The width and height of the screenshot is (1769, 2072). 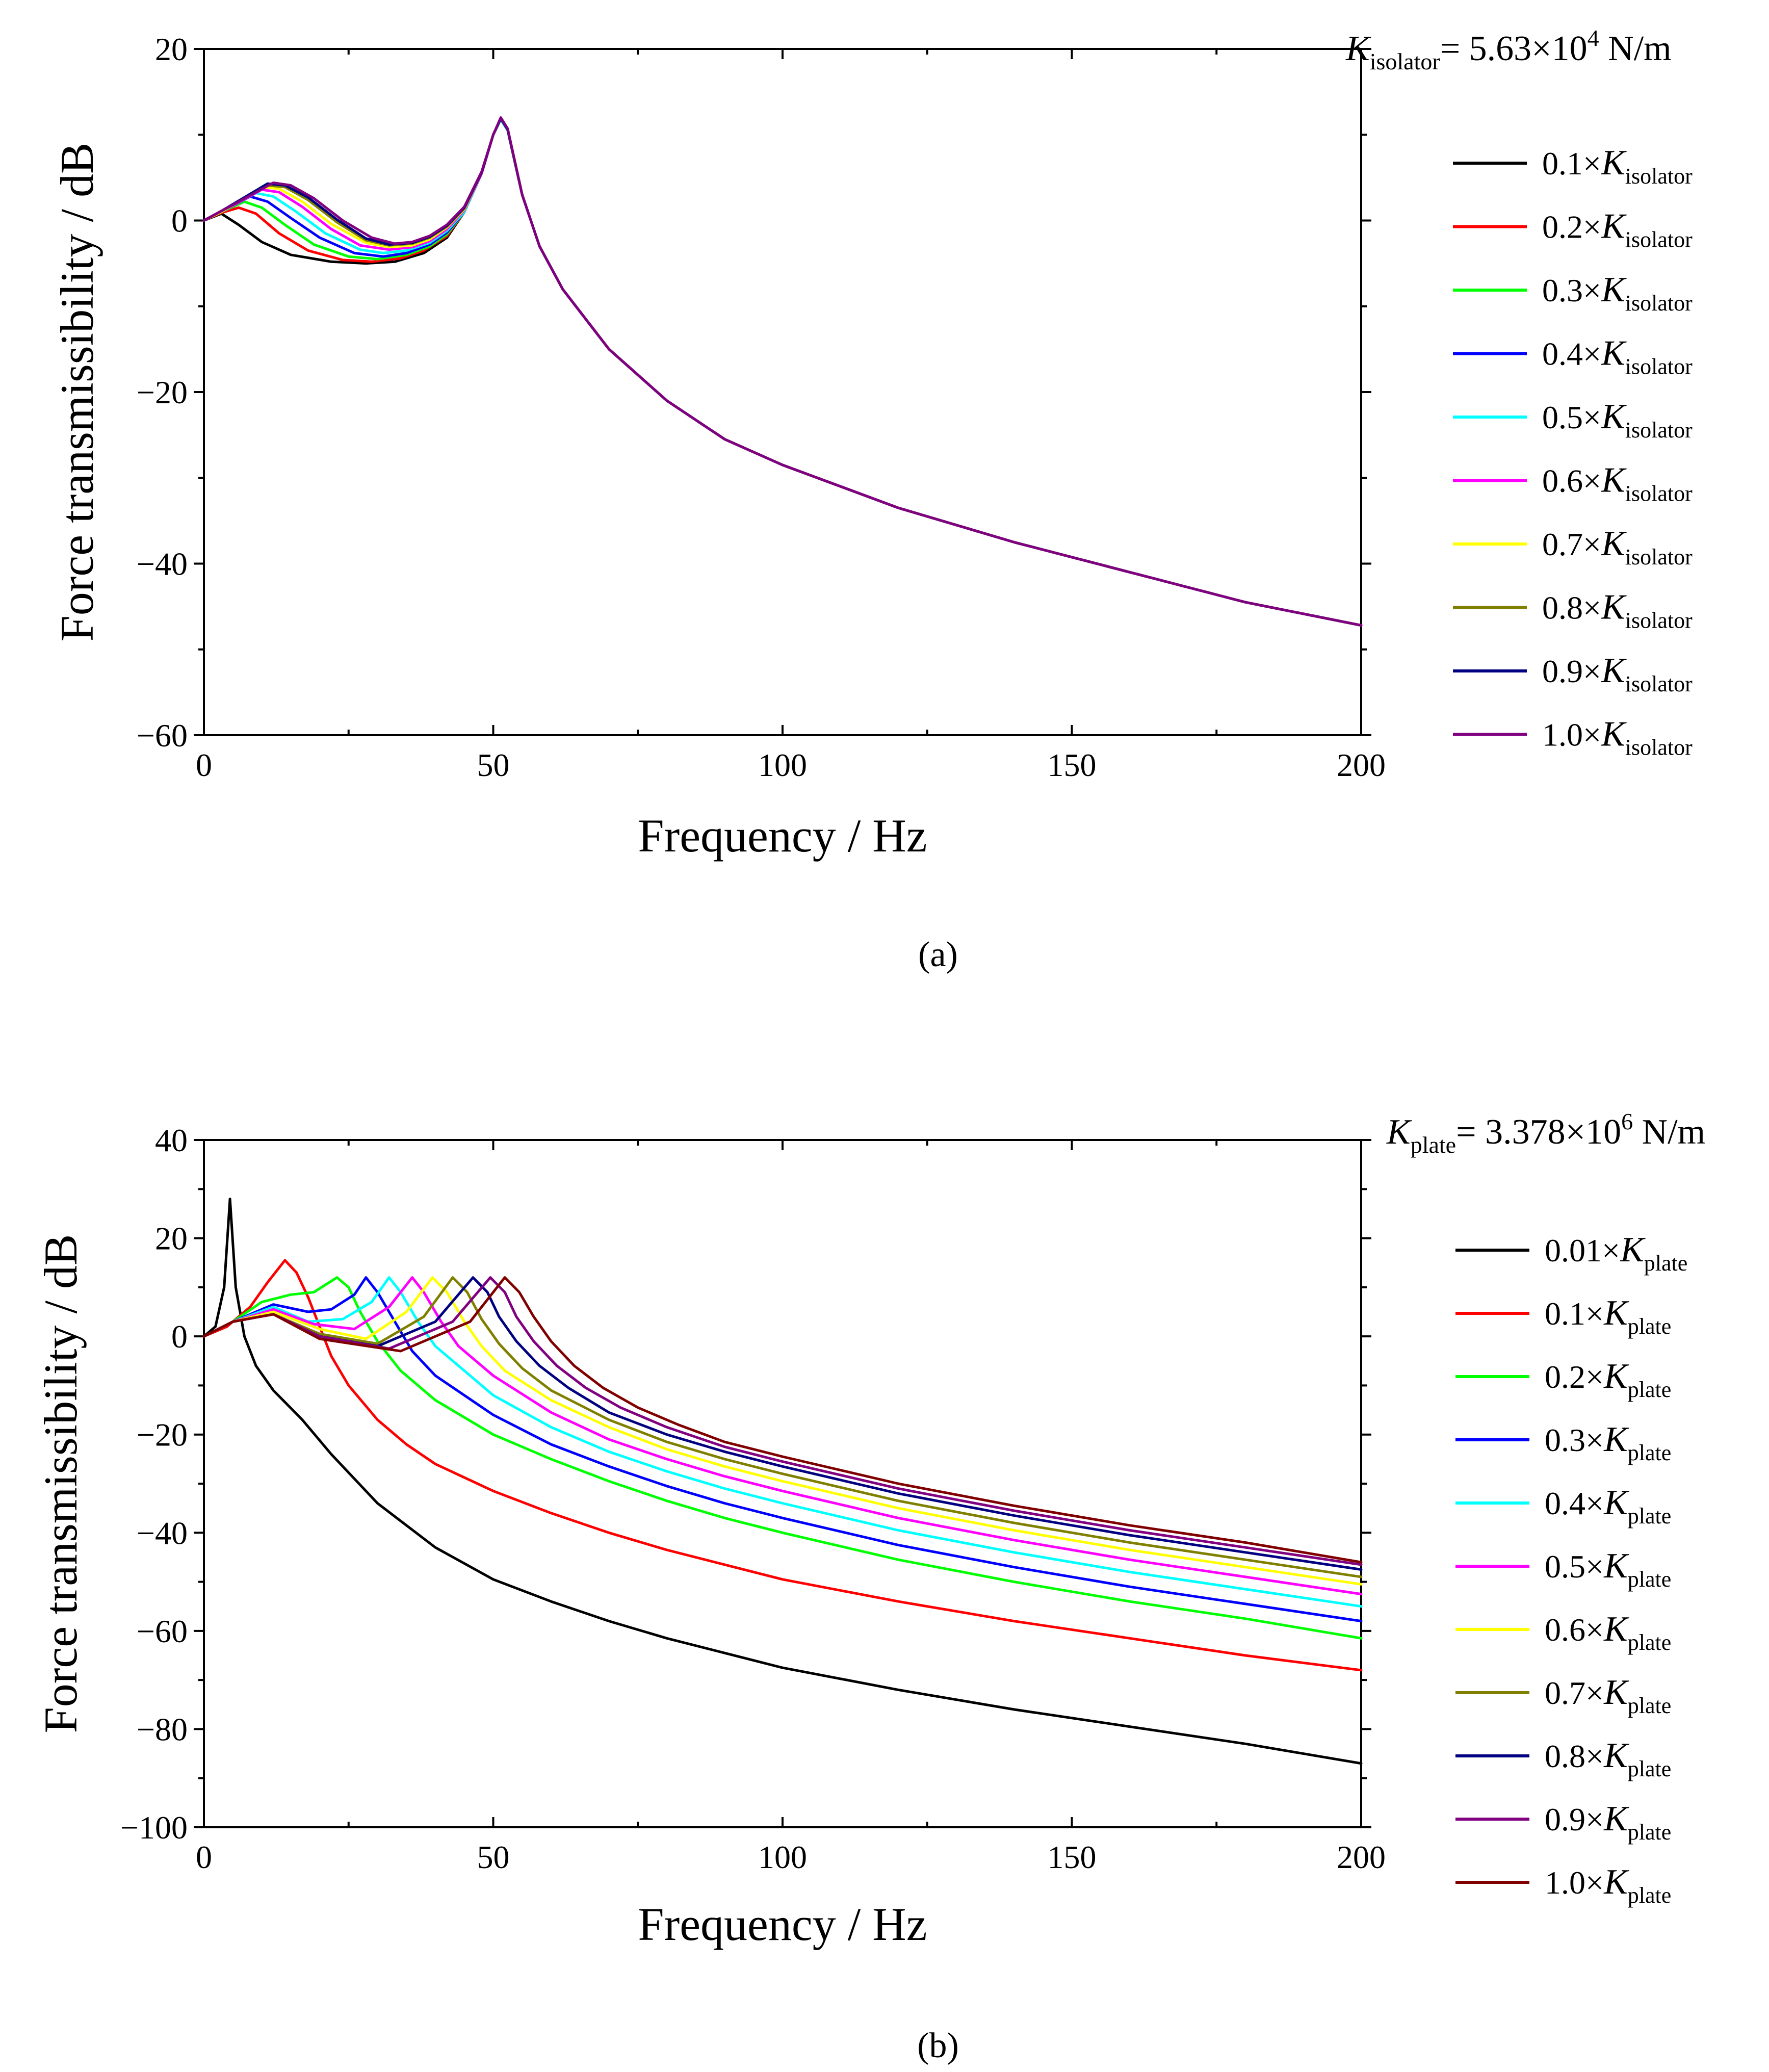 I want to click on panel-b-y-tick-label: 0, so click(x=179, y=1336).